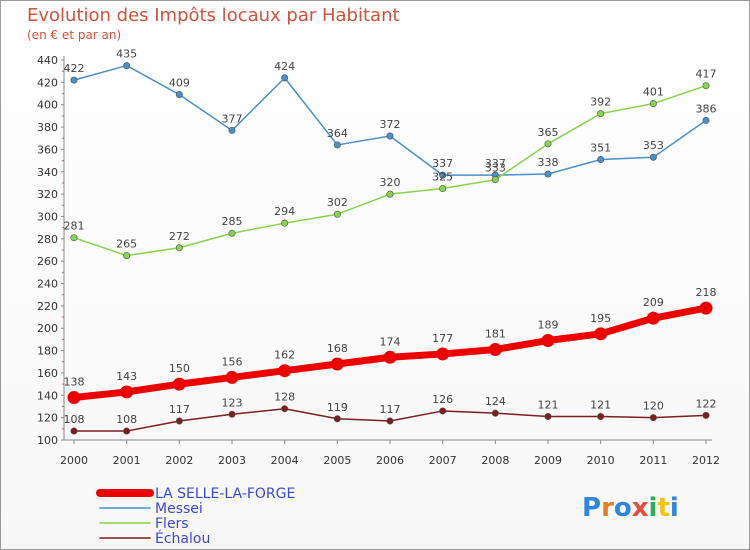 The image size is (750, 550). Describe the element at coordinates (47, 373) in the screenshot. I see `y-tick-label: 160` at that location.